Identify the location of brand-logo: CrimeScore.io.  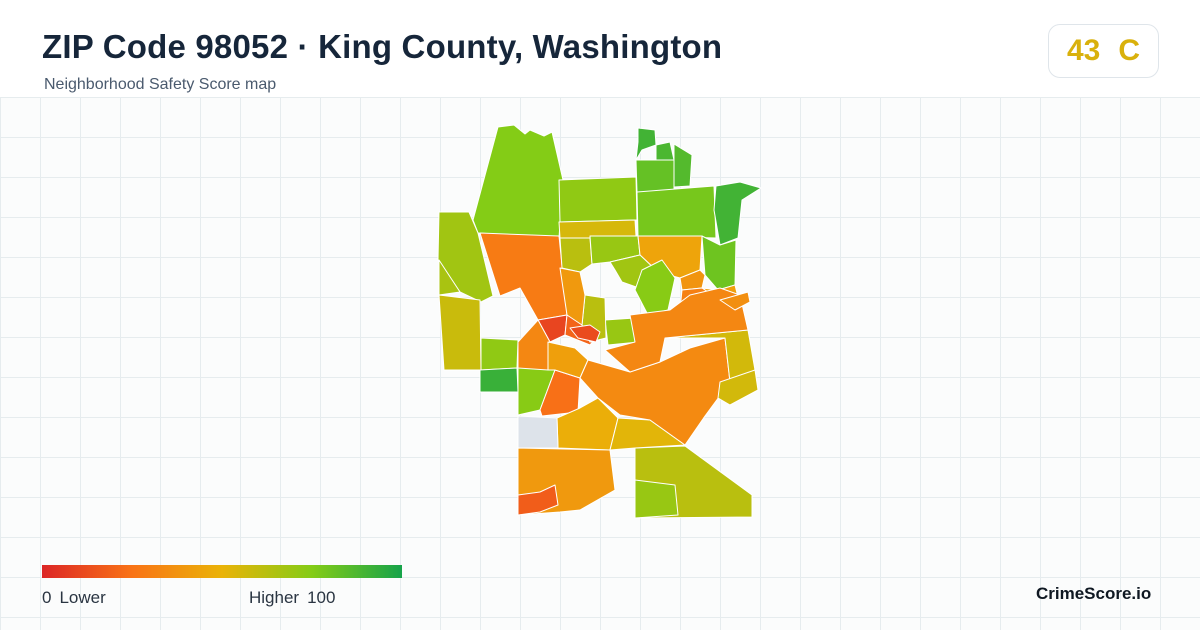
(1094, 593).